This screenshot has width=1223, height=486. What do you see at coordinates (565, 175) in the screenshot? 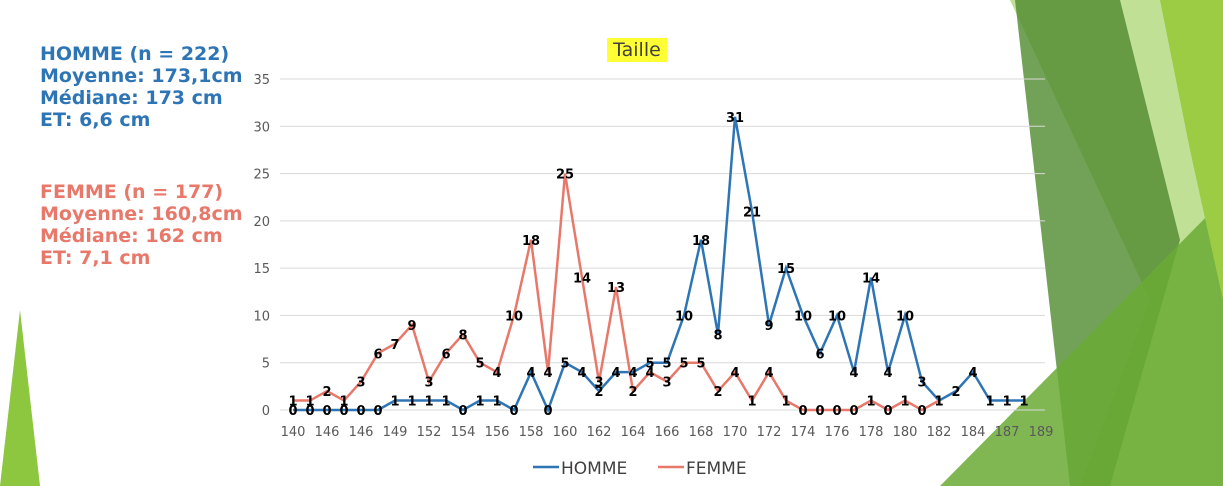
I see `data-label: 25` at bounding box center [565, 175].